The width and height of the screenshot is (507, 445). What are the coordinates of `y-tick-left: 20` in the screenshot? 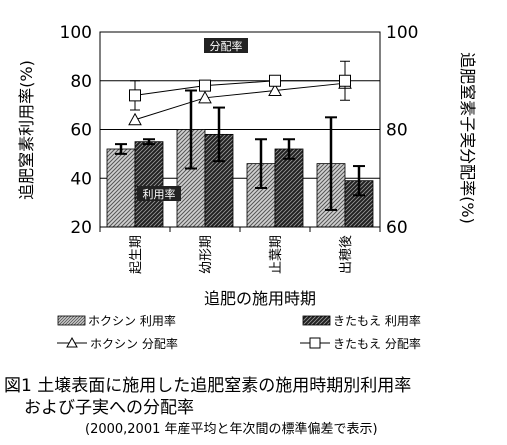 It's located at (81, 228).